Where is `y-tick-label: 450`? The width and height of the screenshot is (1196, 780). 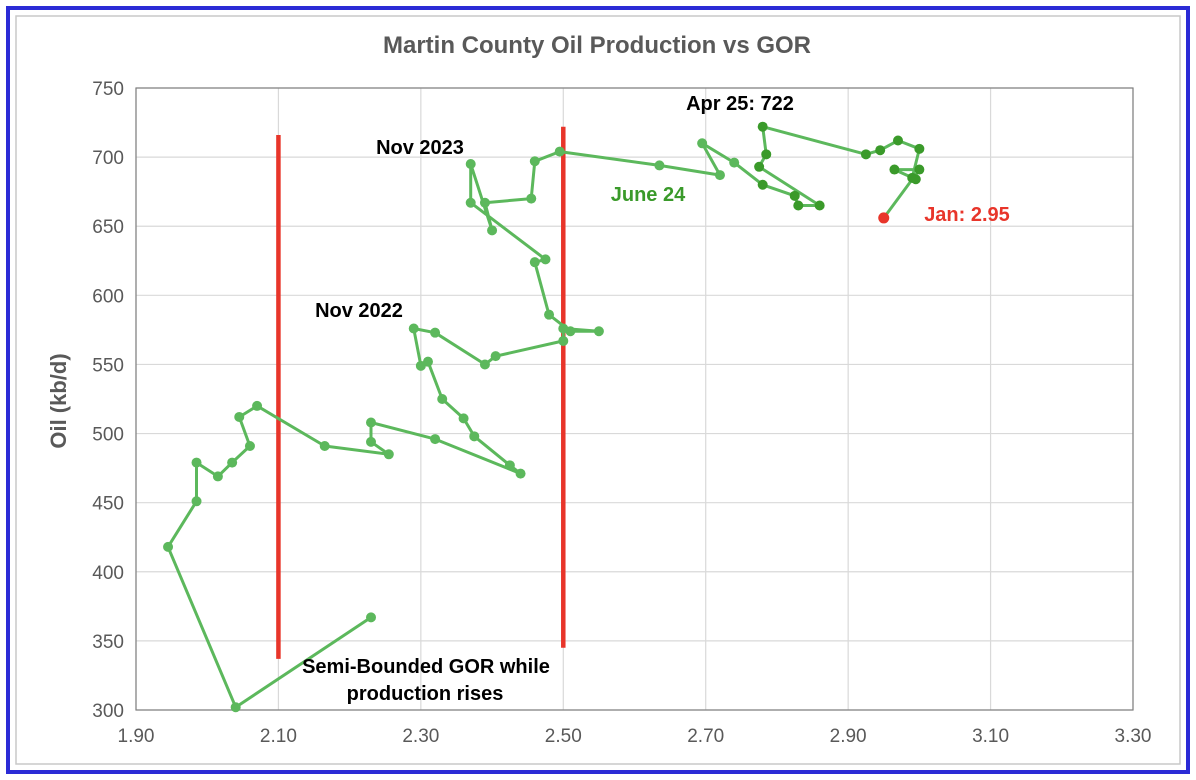 y-tick-label: 450 is located at coordinates (108, 504).